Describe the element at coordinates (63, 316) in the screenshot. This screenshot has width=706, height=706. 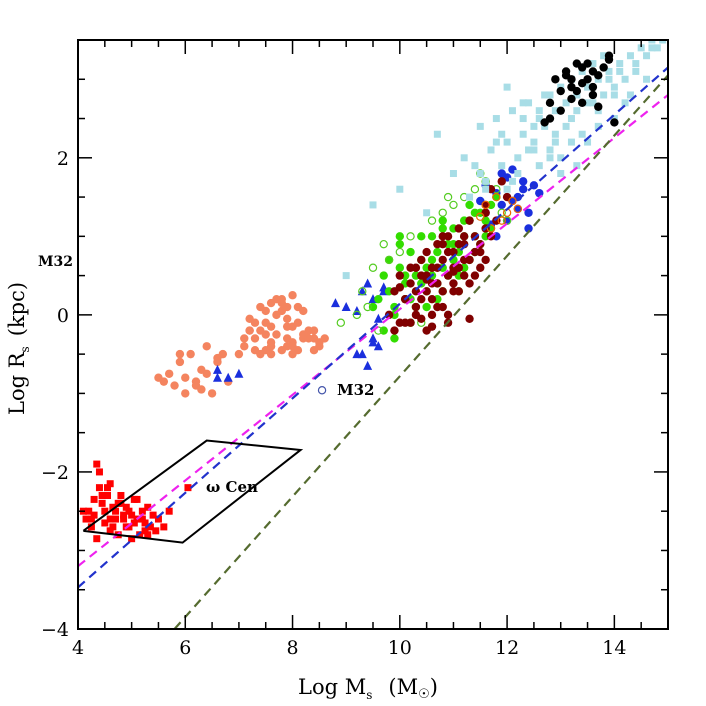
I see `y-tick-label: 0` at that location.